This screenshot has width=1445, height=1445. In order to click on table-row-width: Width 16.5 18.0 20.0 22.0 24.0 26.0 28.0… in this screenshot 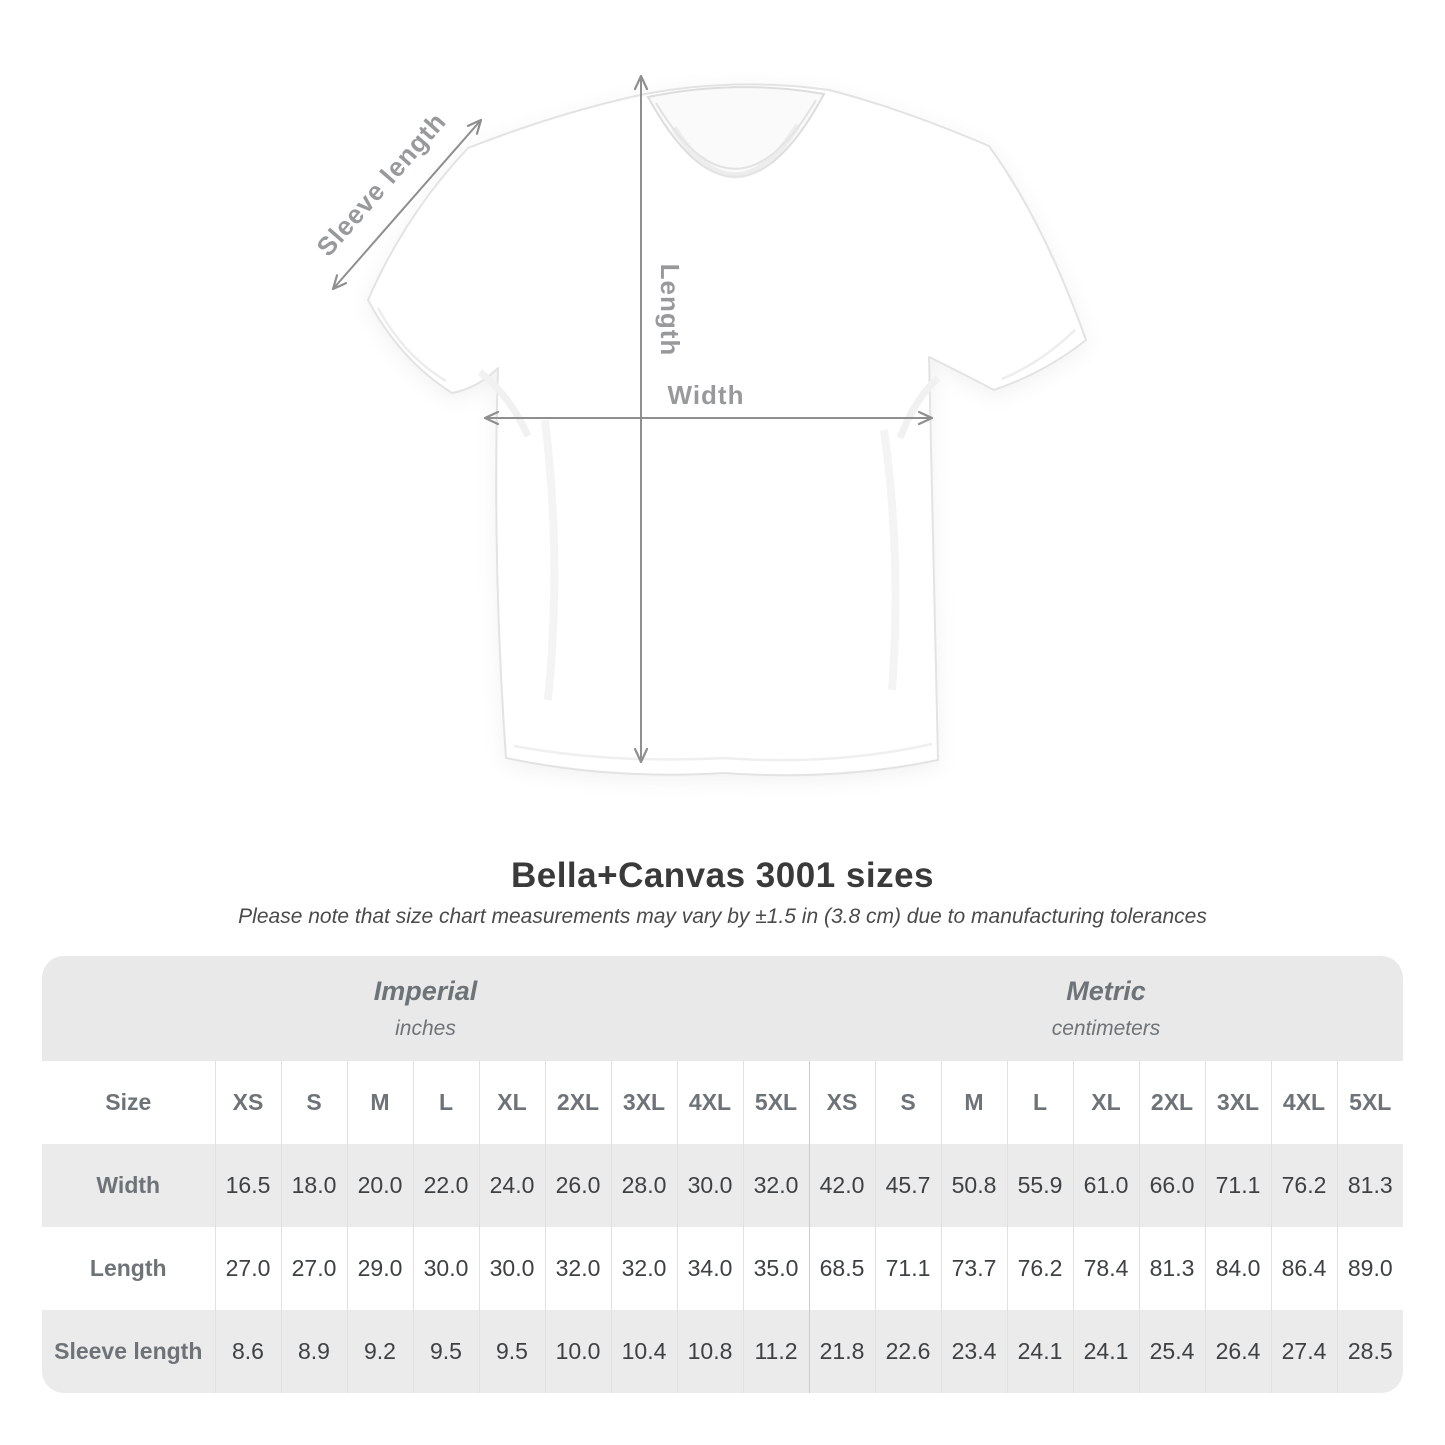, I will do `click(722, 1185)`.